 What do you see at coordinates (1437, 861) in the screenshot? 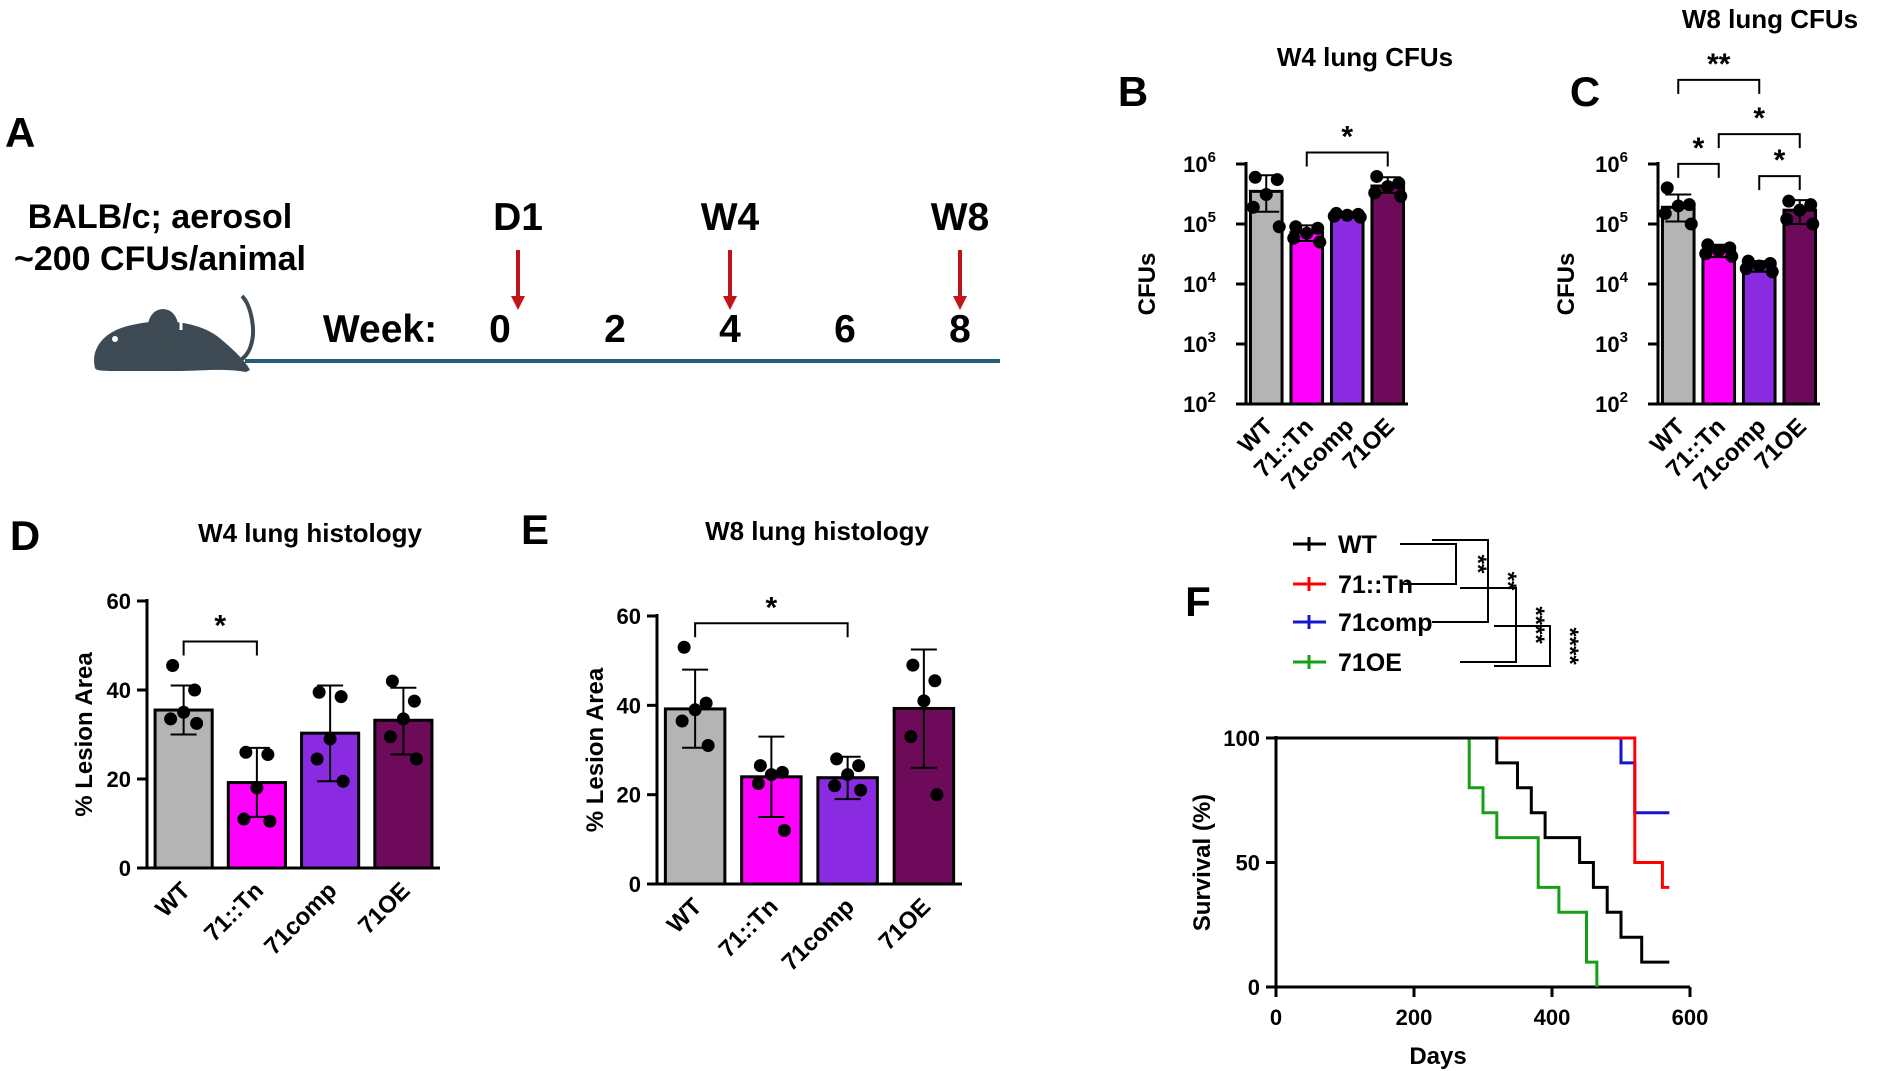
I see `survival-curve-71OE` at bounding box center [1437, 861].